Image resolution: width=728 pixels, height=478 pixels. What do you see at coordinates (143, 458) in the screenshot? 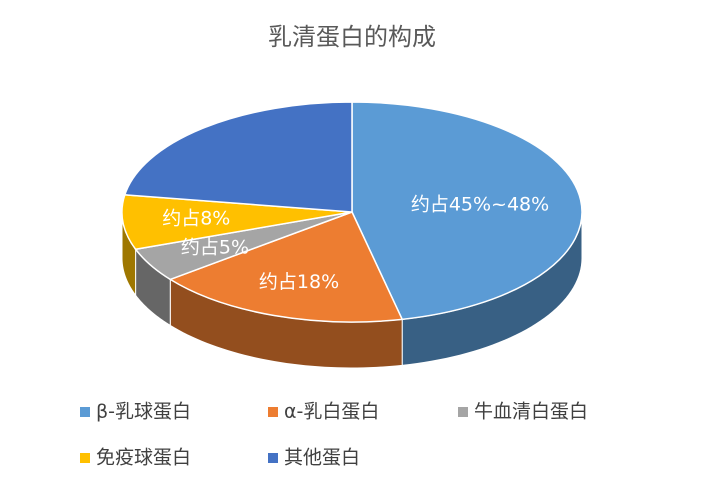
I see `legend-label: 免疫球蛋白` at bounding box center [143, 458].